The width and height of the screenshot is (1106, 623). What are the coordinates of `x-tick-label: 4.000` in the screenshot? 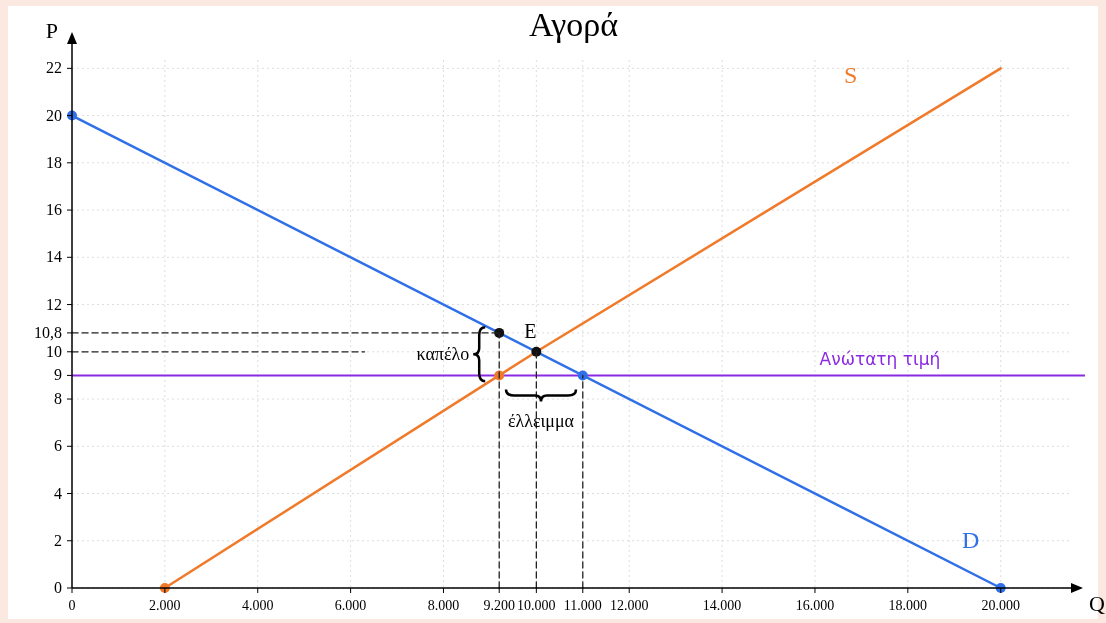 It's located at (257, 605).